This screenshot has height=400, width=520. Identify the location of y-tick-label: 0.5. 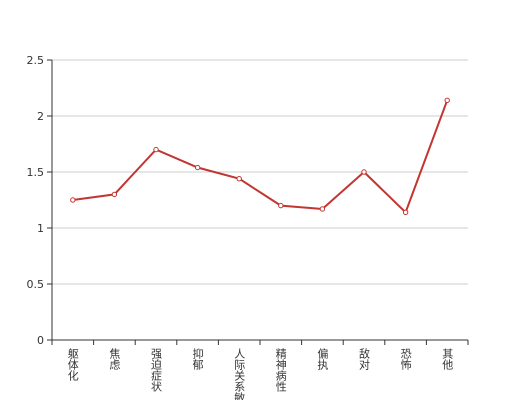
(36, 284).